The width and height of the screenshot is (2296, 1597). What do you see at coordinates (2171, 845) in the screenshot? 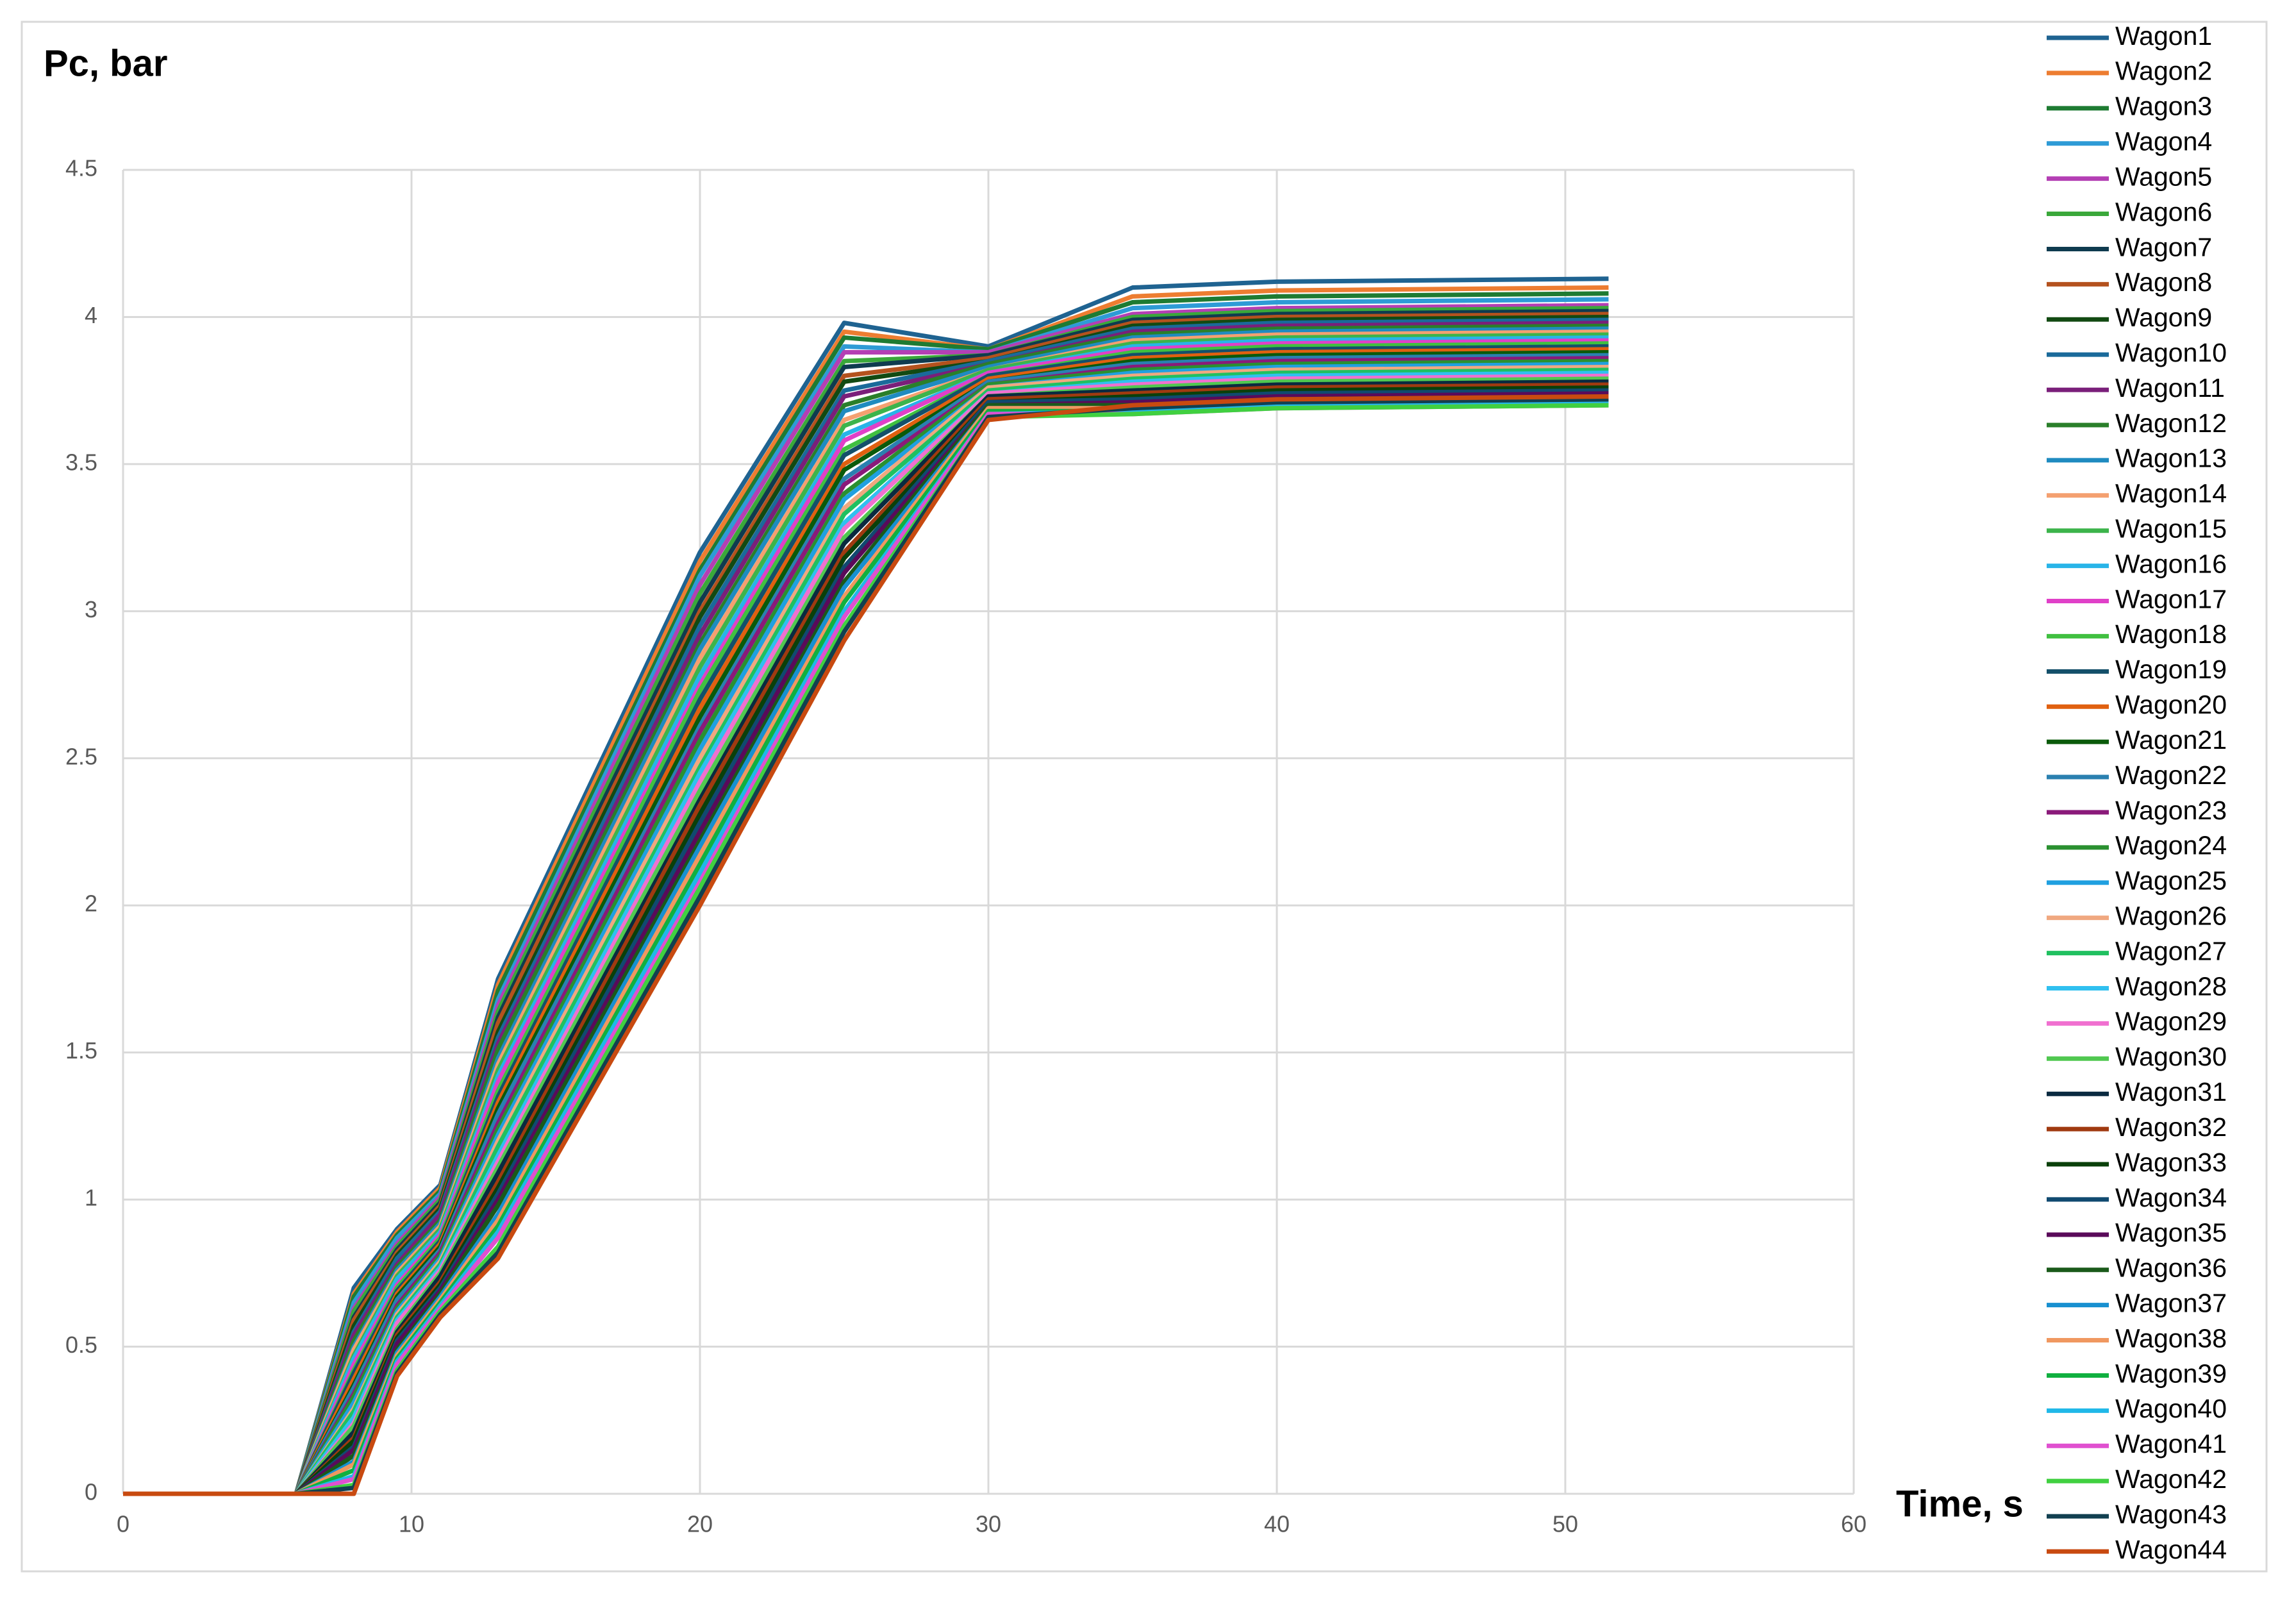
I see `legend-label: Wagon24` at bounding box center [2171, 845].